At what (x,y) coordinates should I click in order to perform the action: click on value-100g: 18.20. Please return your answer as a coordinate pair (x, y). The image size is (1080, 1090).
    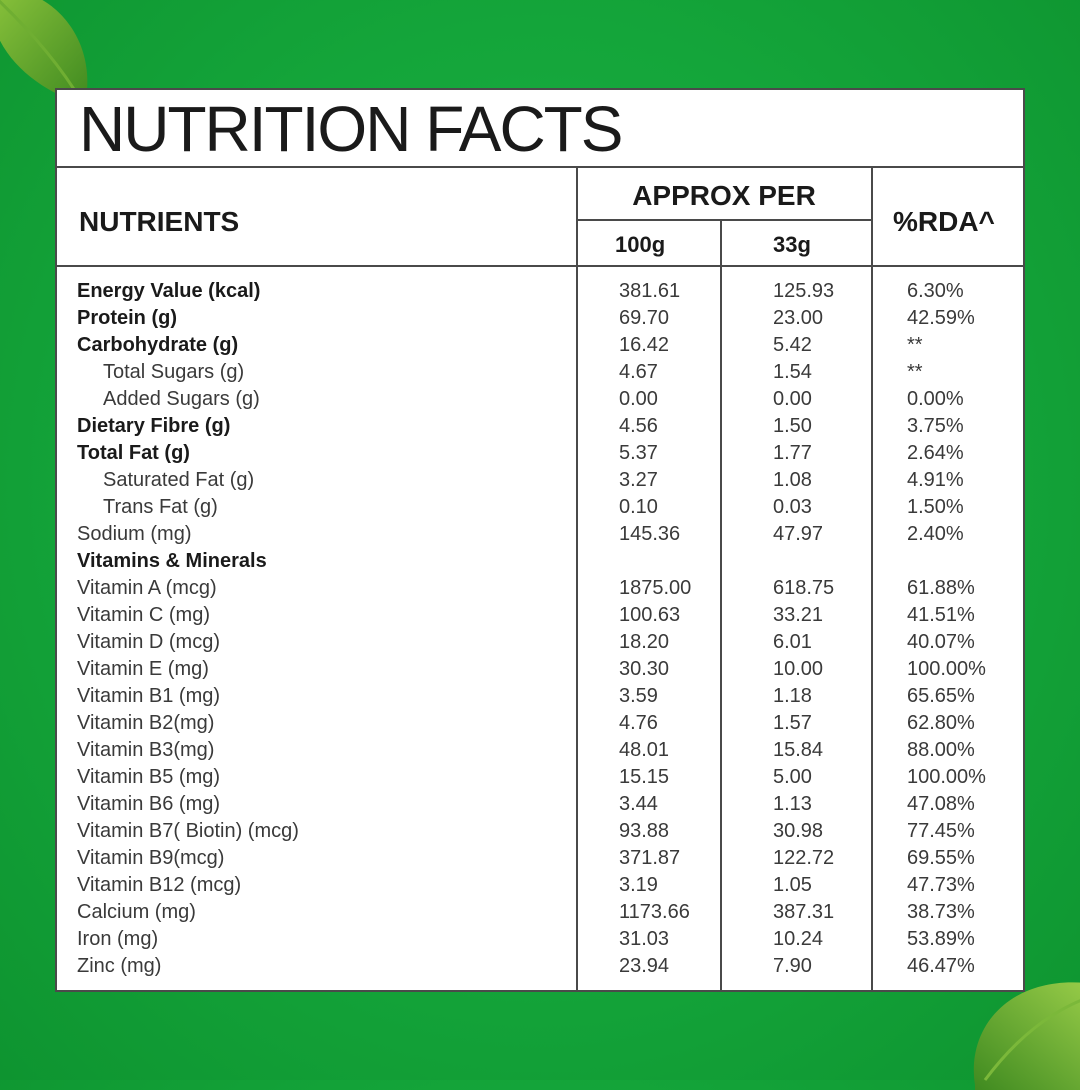
    Looking at the image, I should click on (644, 642).